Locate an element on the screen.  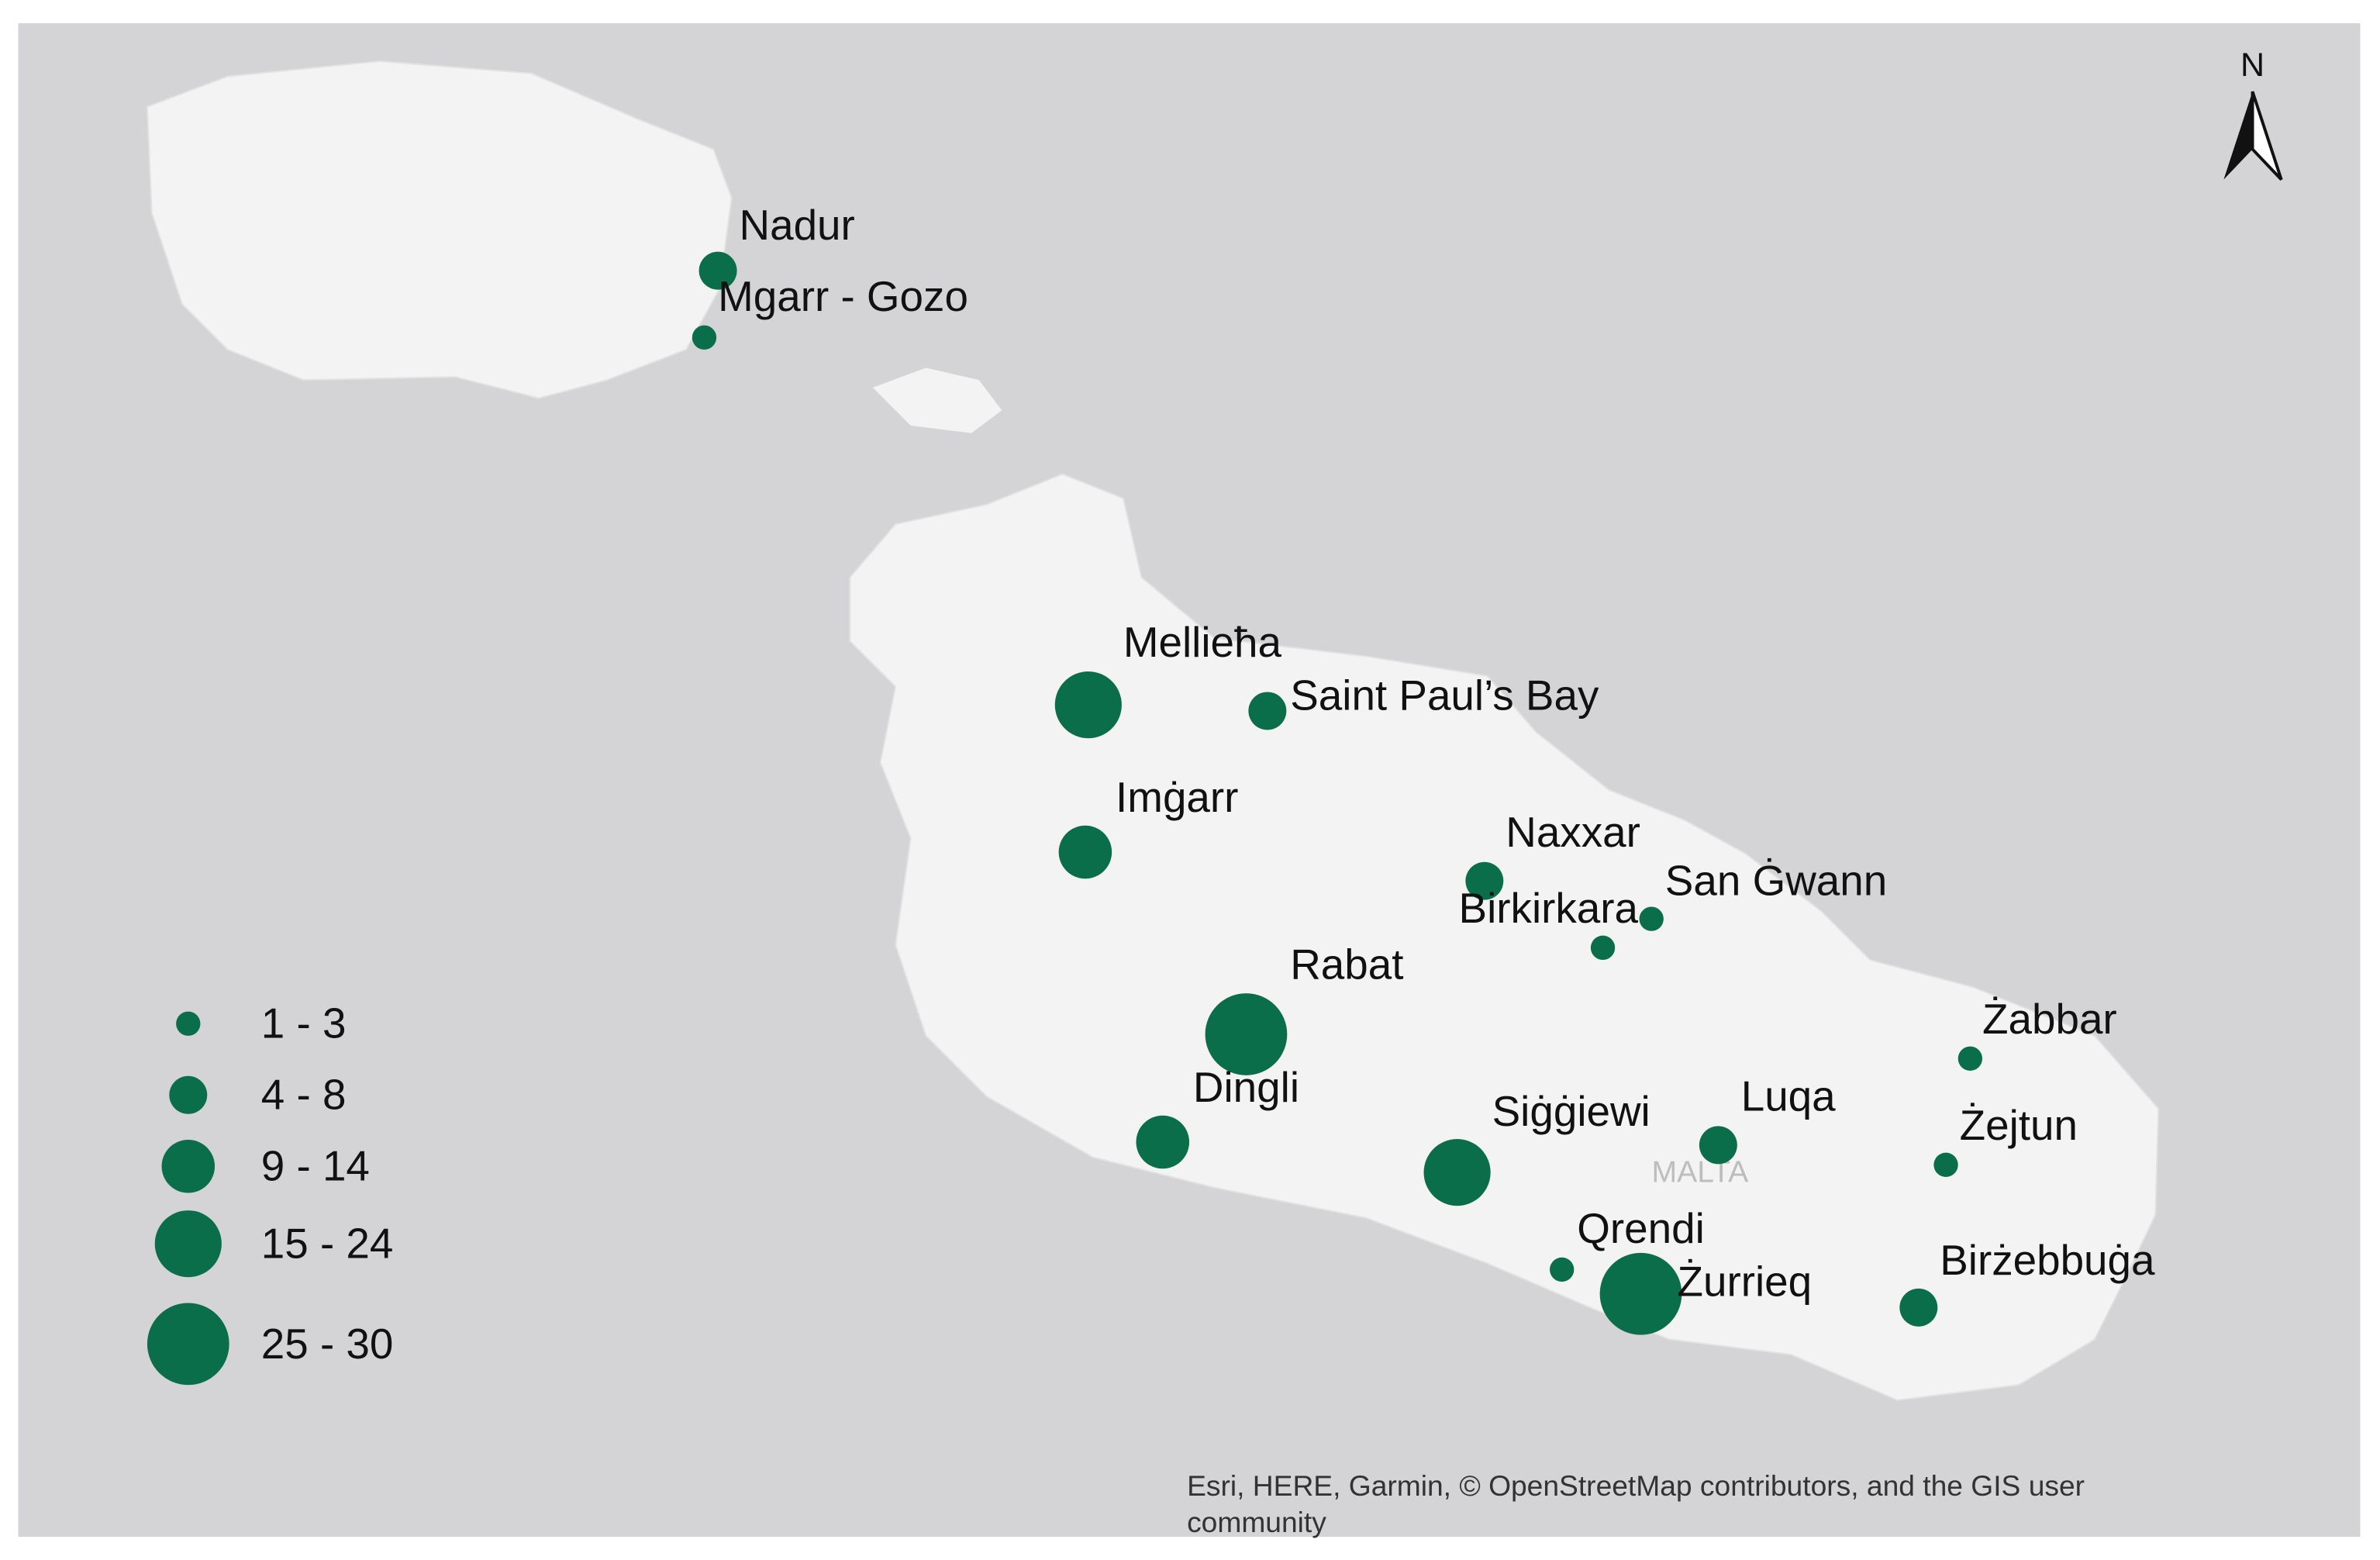
legend-label: 4 - 8 is located at coordinates (304, 1095).